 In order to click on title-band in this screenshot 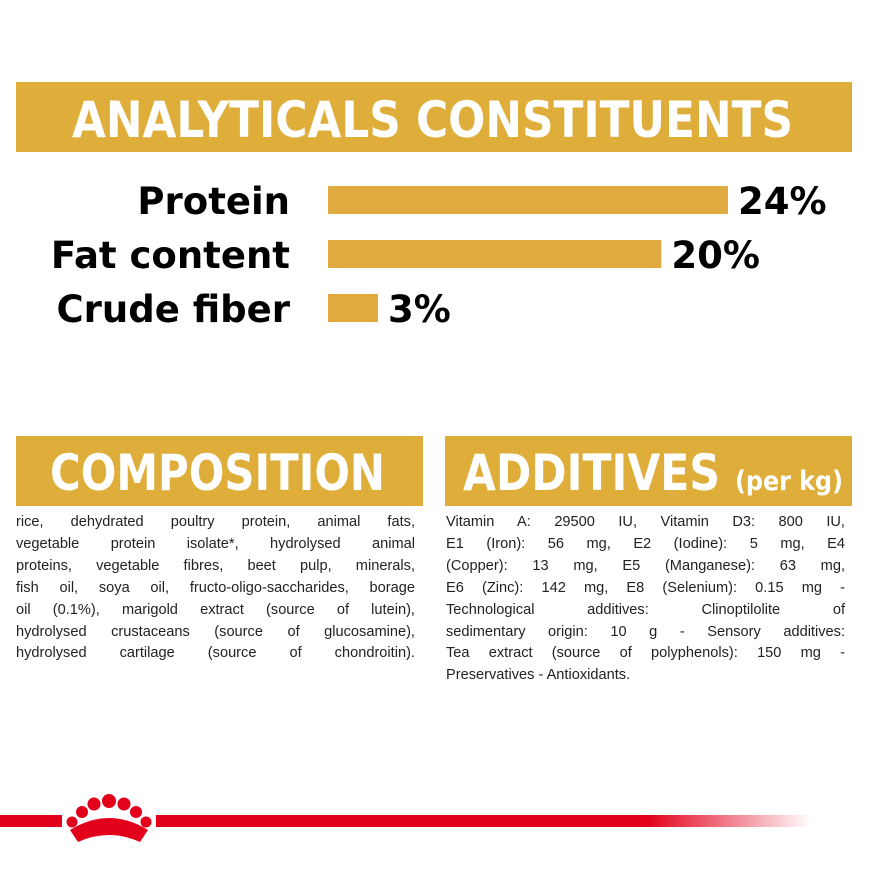, I will do `click(434, 117)`.